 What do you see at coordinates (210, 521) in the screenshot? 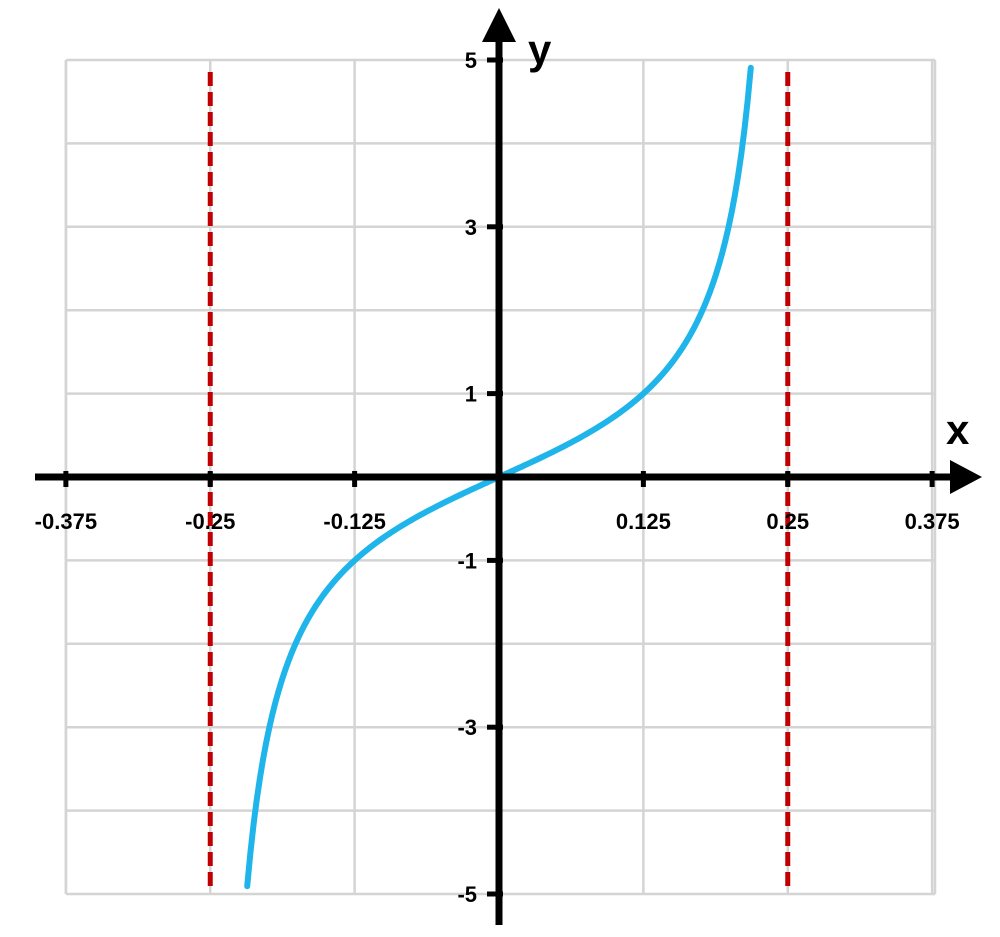
I see `x-tick-label: -0.25` at bounding box center [210, 521].